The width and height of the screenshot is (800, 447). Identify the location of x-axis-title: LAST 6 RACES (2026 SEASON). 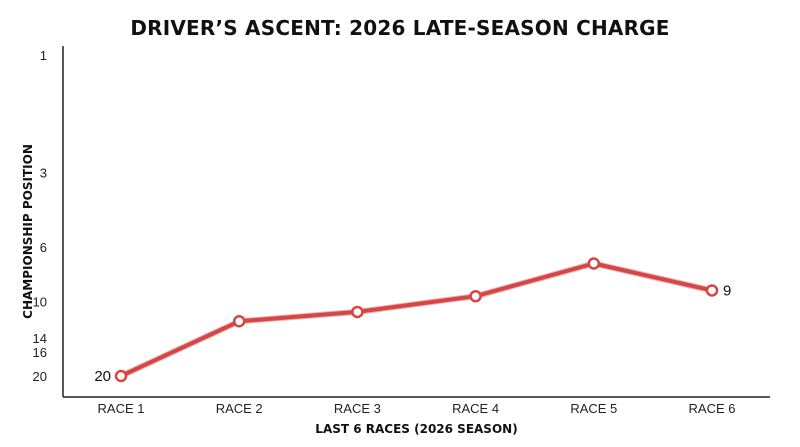
(416, 429).